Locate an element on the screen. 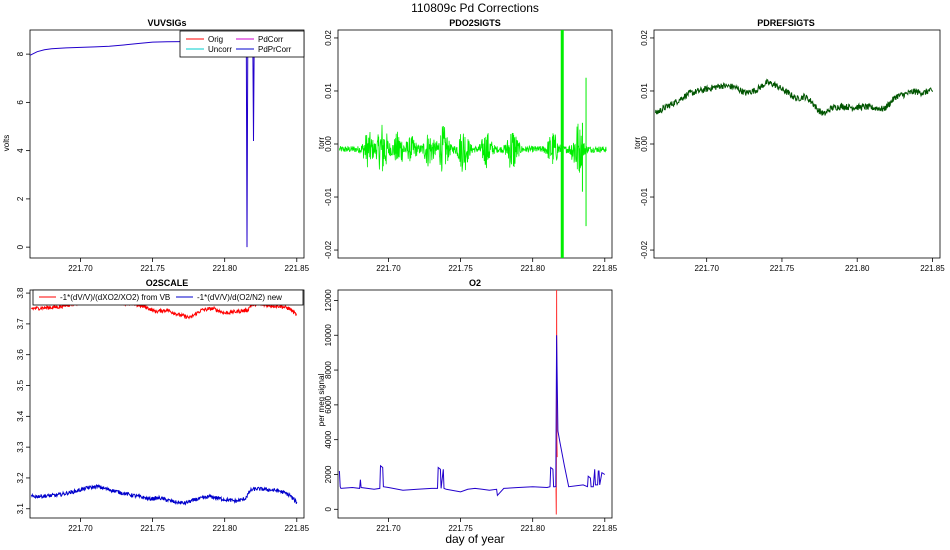  y-tick-label: 10000 is located at coordinates (328, 335).